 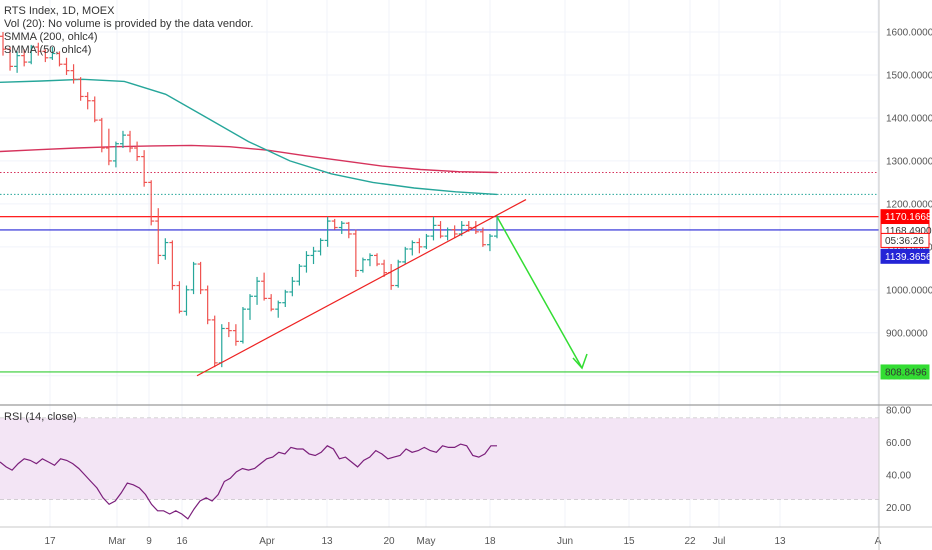 I want to click on smma50-legend: SMMA (50, ohlc4), so click(x=48, y=50).